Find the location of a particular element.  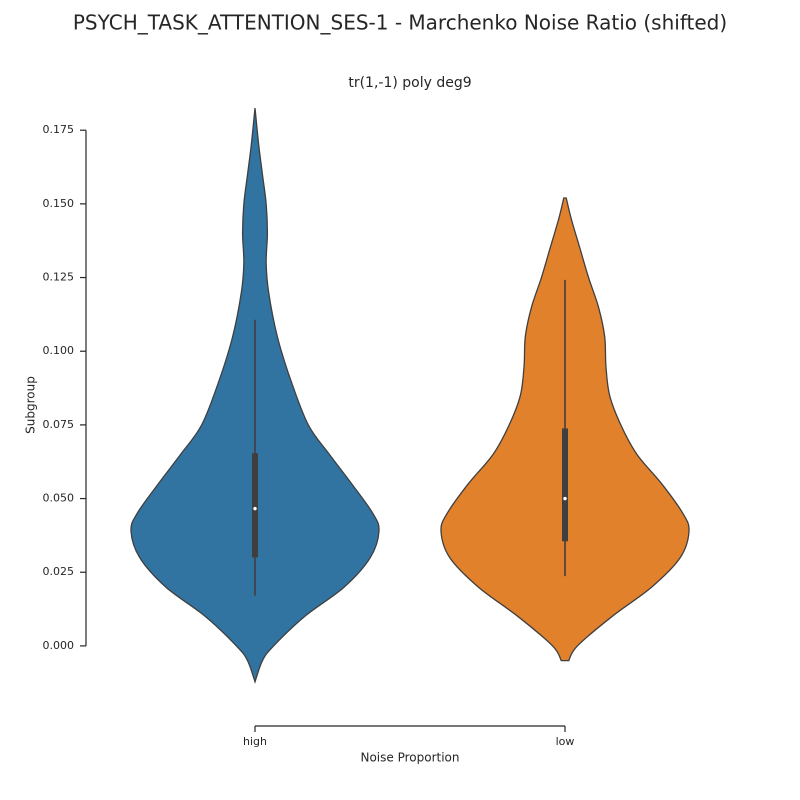

chart-subtitle: tr(1,-1) poly deg9 is located at coordinates (409, 83).